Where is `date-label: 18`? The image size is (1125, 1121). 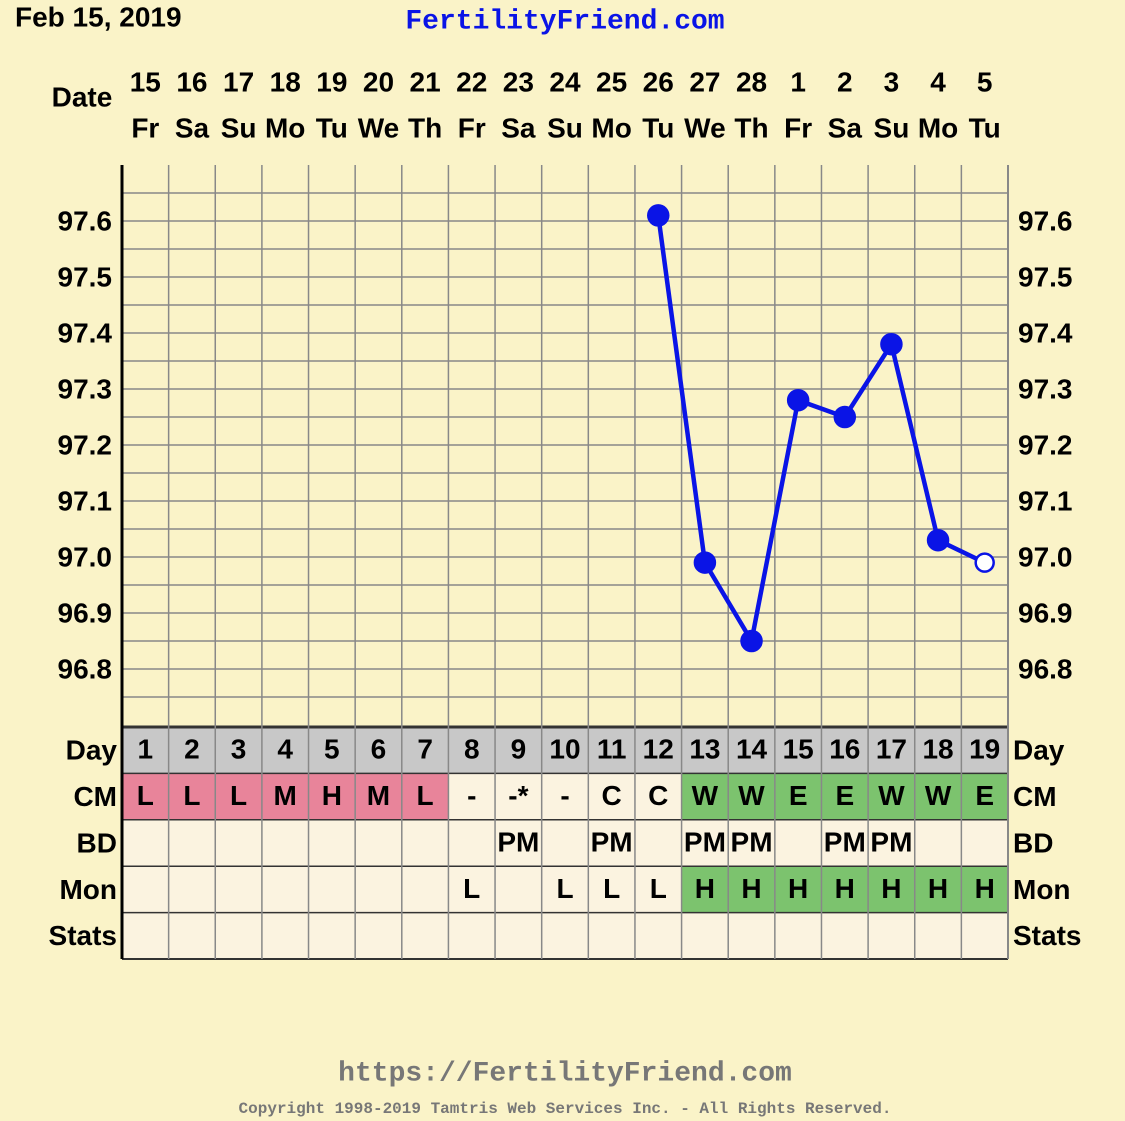
date-label: 18 is located at coordinates (285, 81).